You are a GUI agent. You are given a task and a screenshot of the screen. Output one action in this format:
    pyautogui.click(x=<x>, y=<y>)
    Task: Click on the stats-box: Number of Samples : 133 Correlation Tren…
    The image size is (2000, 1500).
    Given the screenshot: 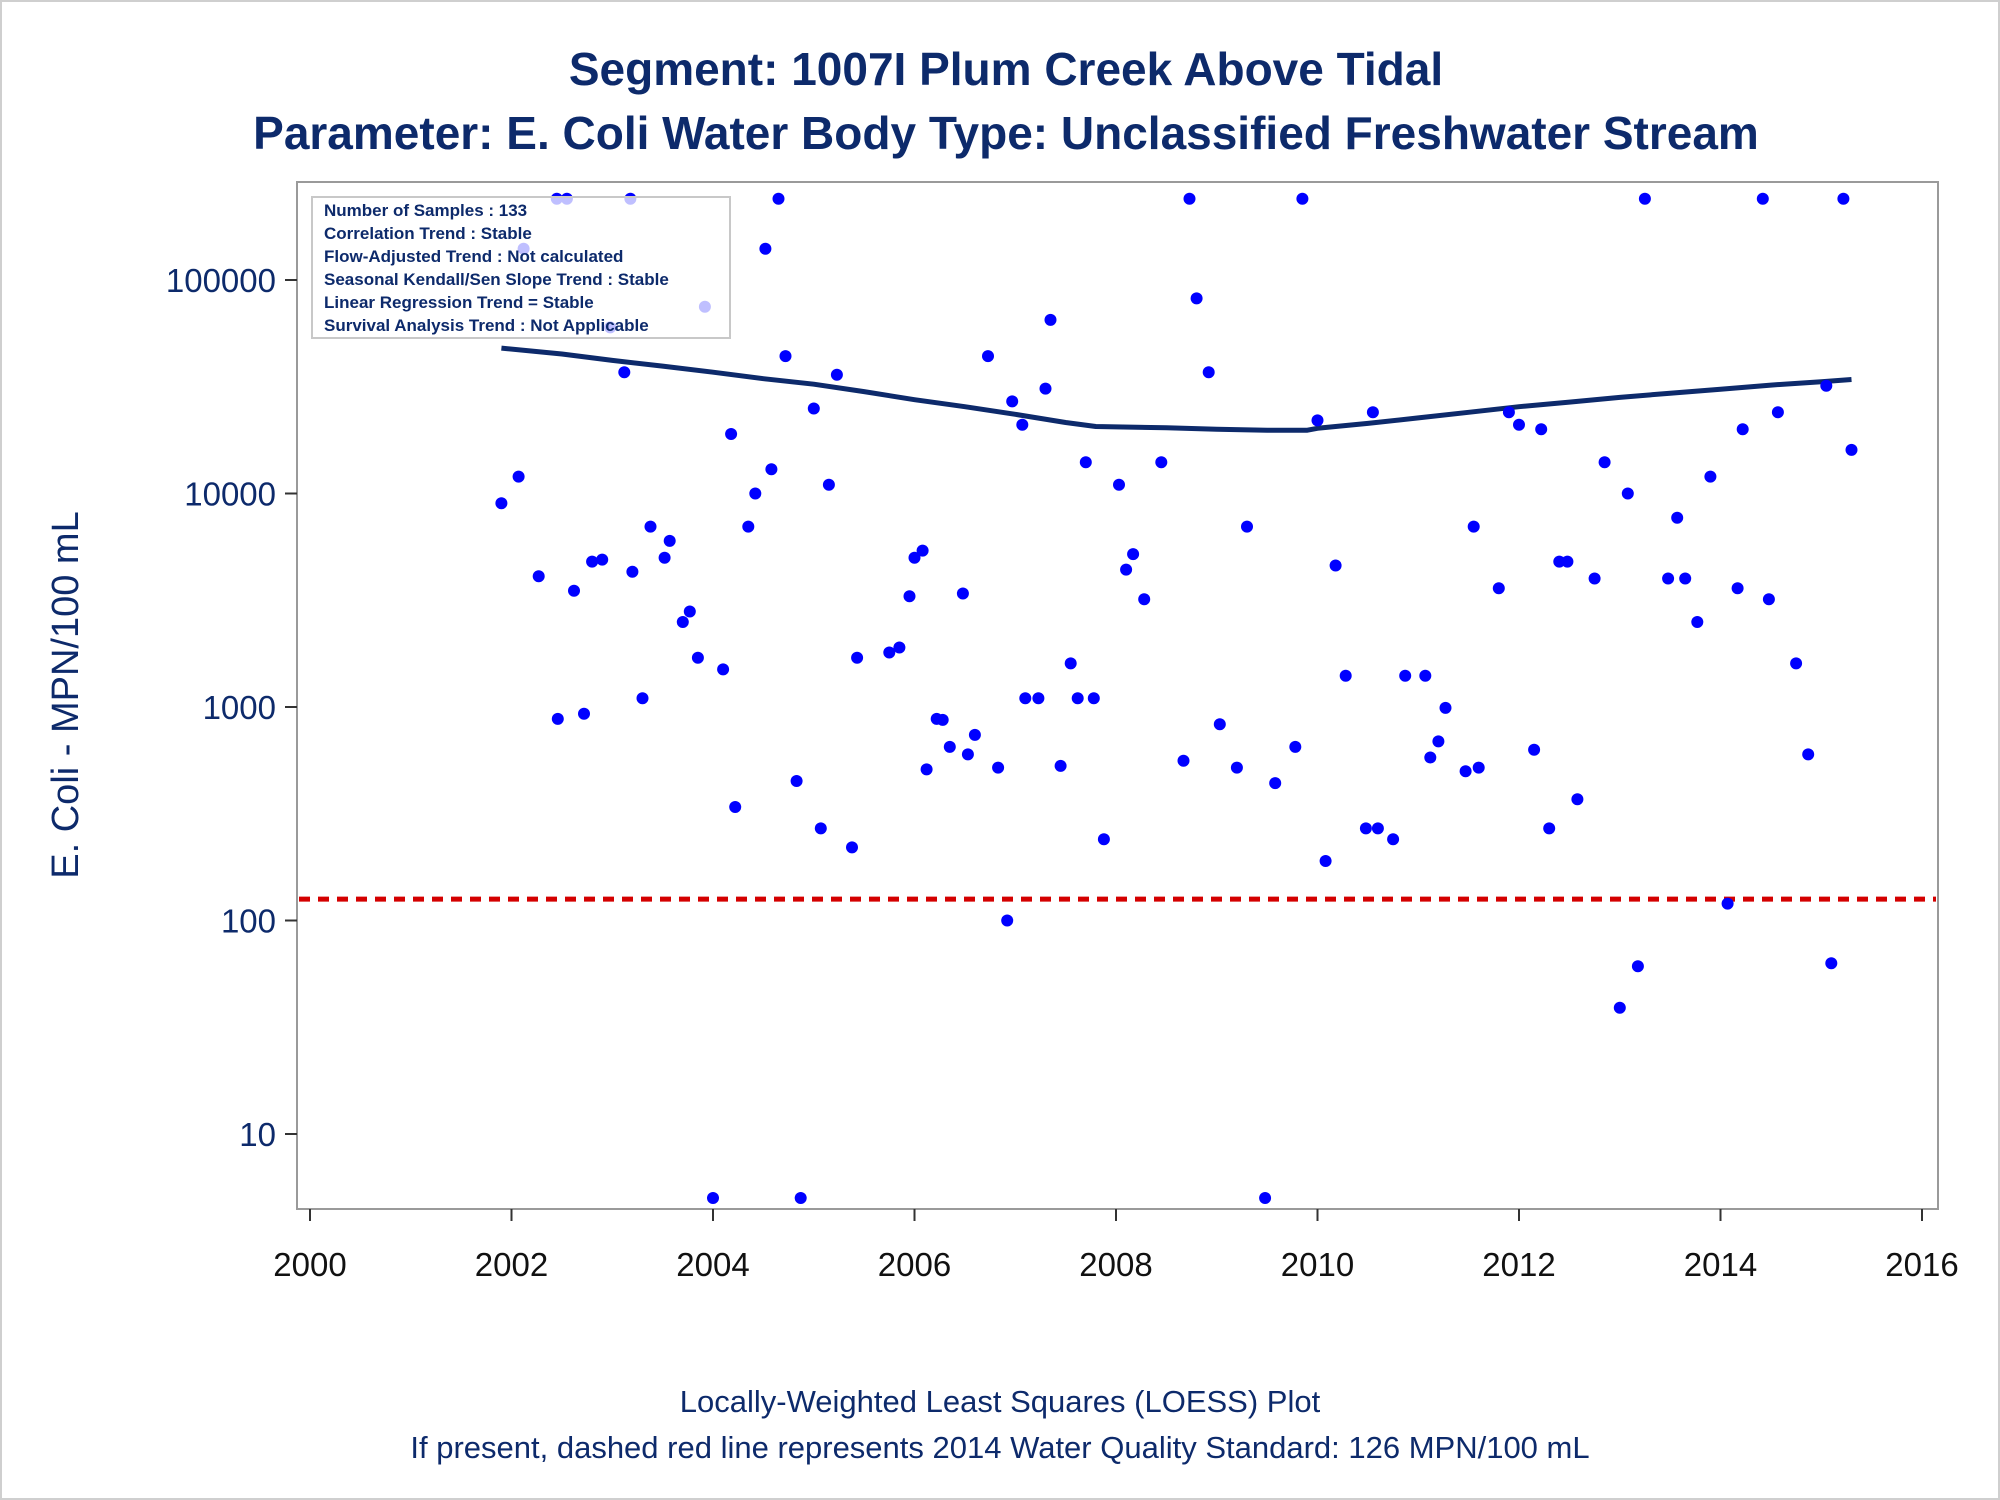 What is the action you would take?
    pyautogui.click(x=521, y=267)
    